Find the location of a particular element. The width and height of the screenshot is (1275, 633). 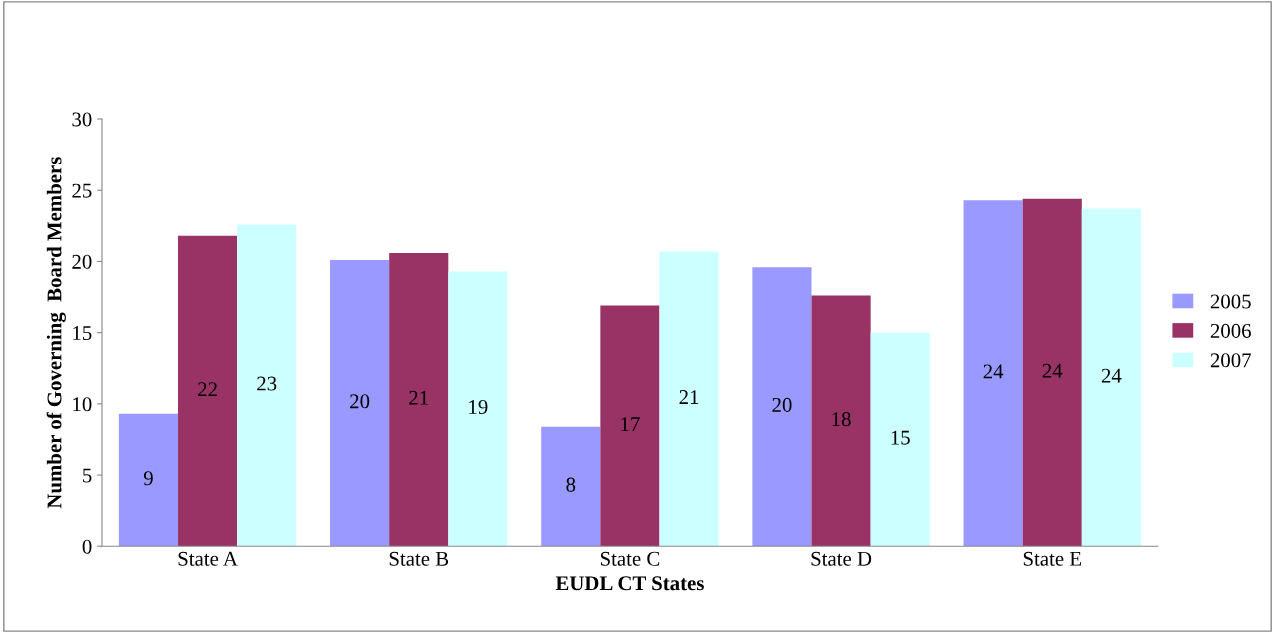

data-label: 18 is located at coordinates (841, 419).